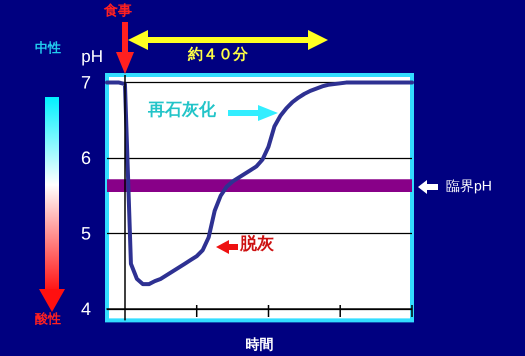  Describe the element at coordinates (218, 54) in the screenshot. I see `text: 約４０分` at that location.